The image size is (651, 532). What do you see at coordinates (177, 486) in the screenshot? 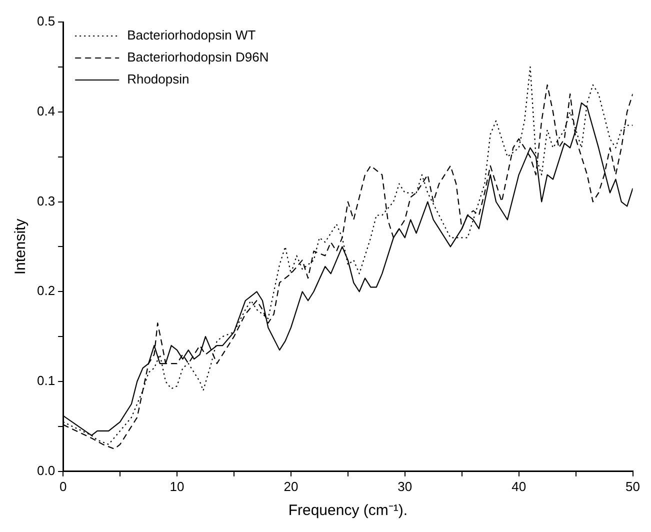
I see `x-tick-label: 10` at bounding box center [177, 486].